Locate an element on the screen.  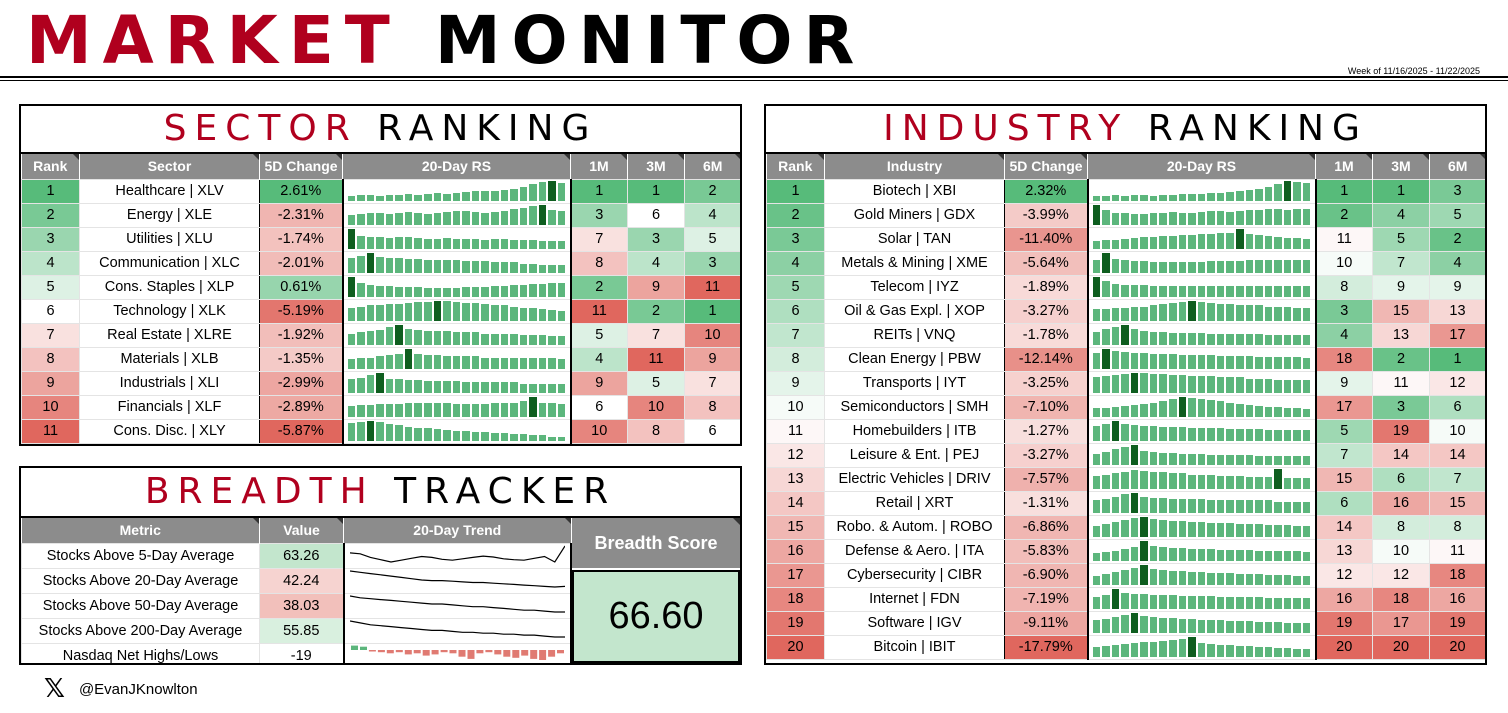
metric-cell: Nasdaq Net Highs/Lows is located at coordinates (140, 652).